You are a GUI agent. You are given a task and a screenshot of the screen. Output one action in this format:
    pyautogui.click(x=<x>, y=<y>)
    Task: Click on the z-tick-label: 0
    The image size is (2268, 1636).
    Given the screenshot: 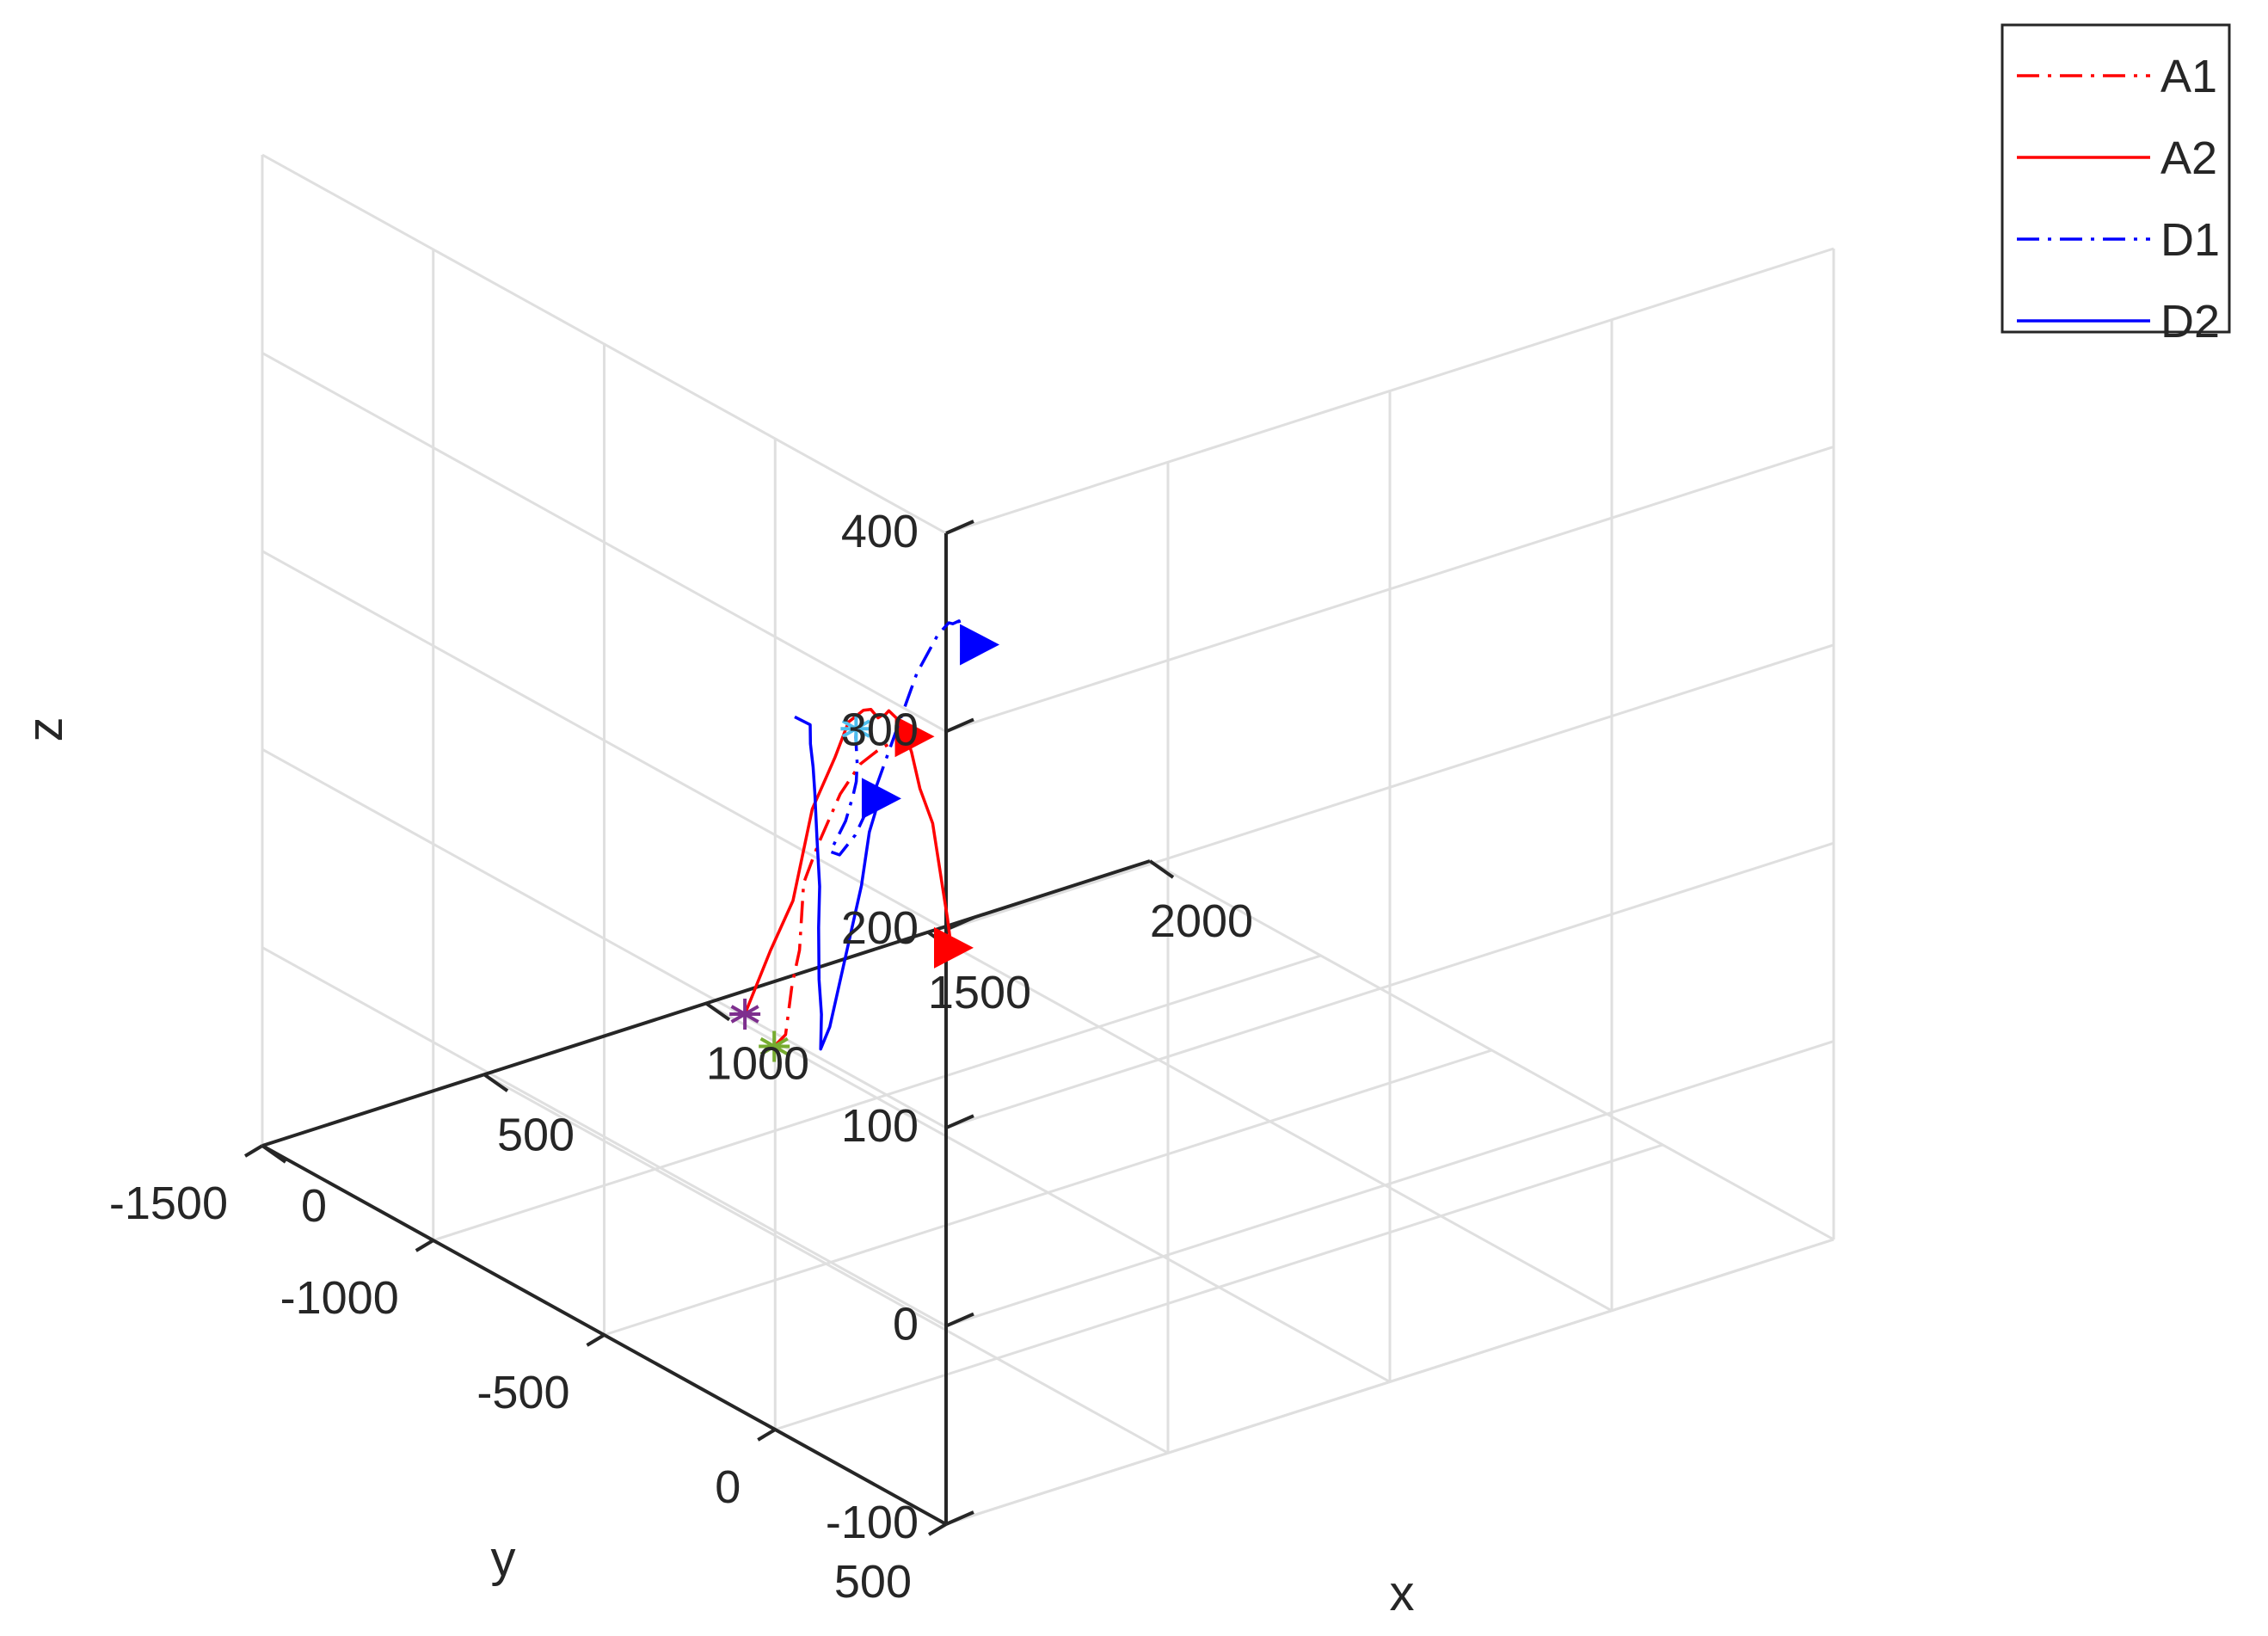 What is the action you would take?
    pyautogui.click(x=906, y=1324)
    